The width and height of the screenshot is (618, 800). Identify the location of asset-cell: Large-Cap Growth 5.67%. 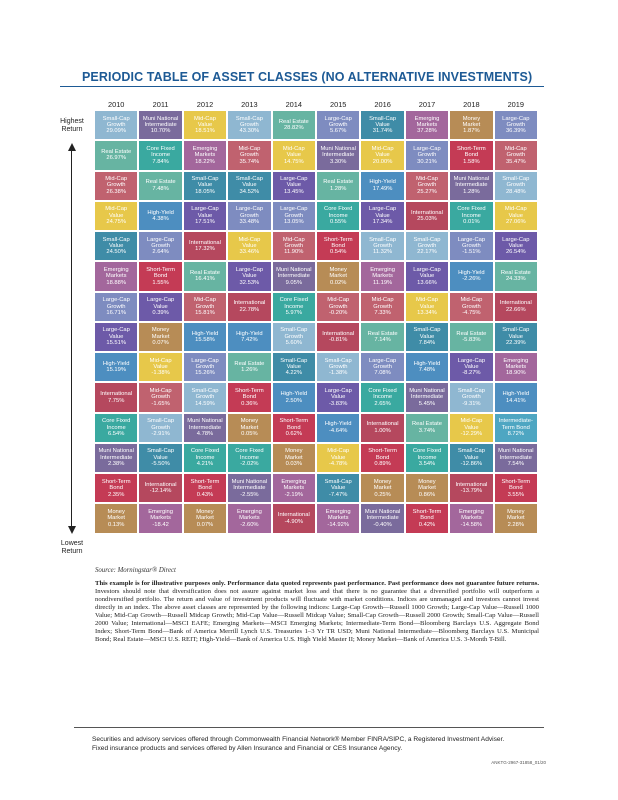
(338, 125).